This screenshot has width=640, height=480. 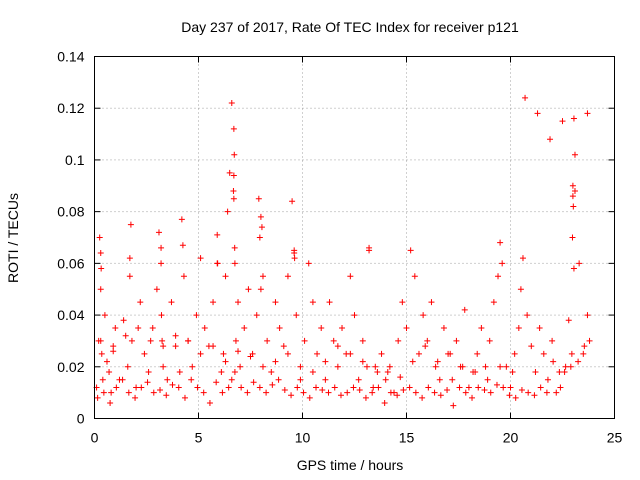 I want to click on x-tick-label: 0, so click(x=95, y=438).